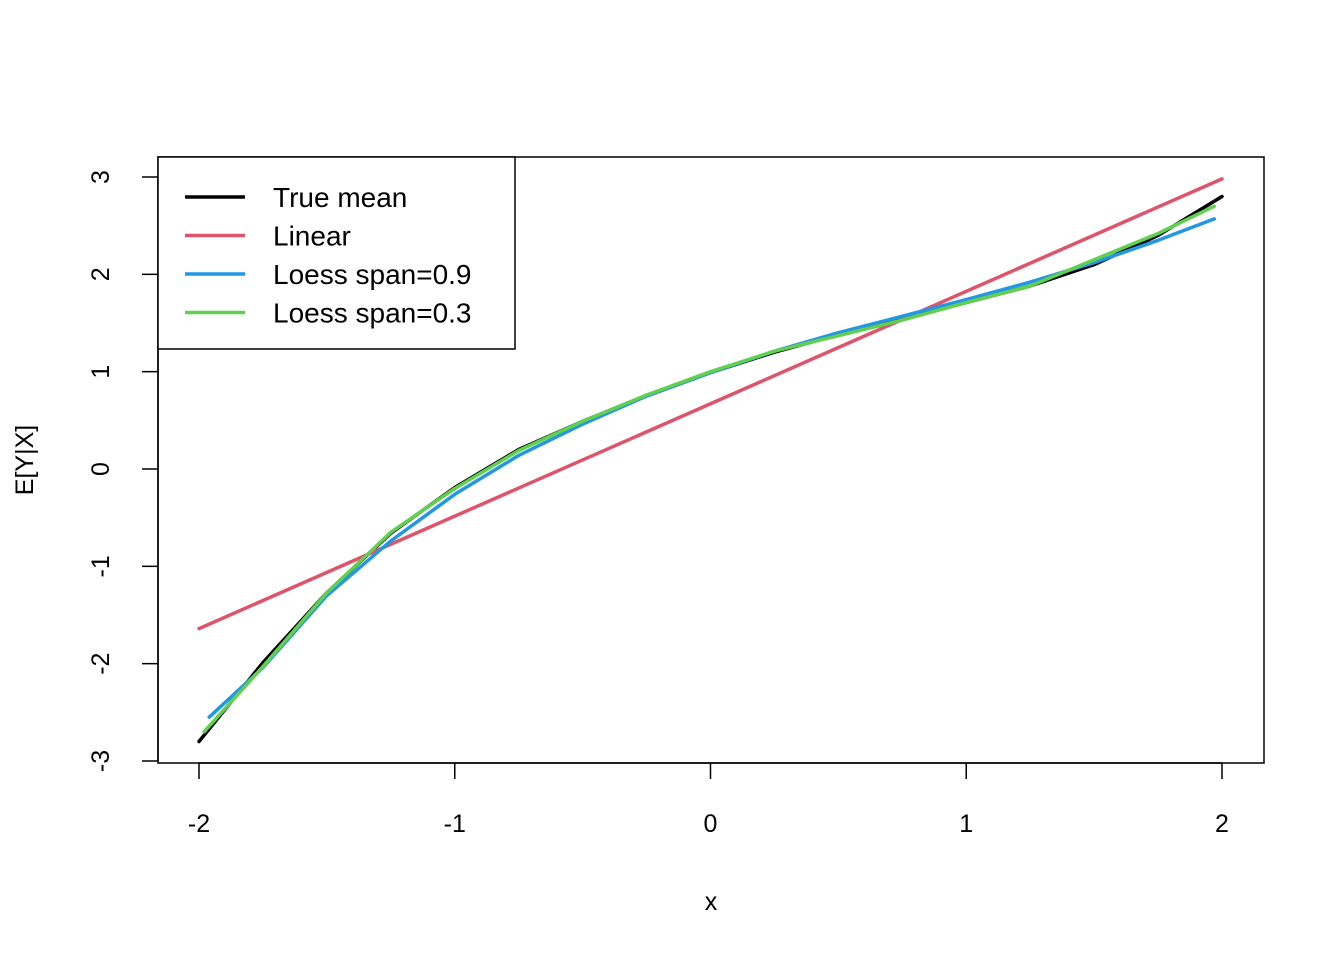  I want to click on x-axis: -2 -1 0 1 2, so click(708, 800).